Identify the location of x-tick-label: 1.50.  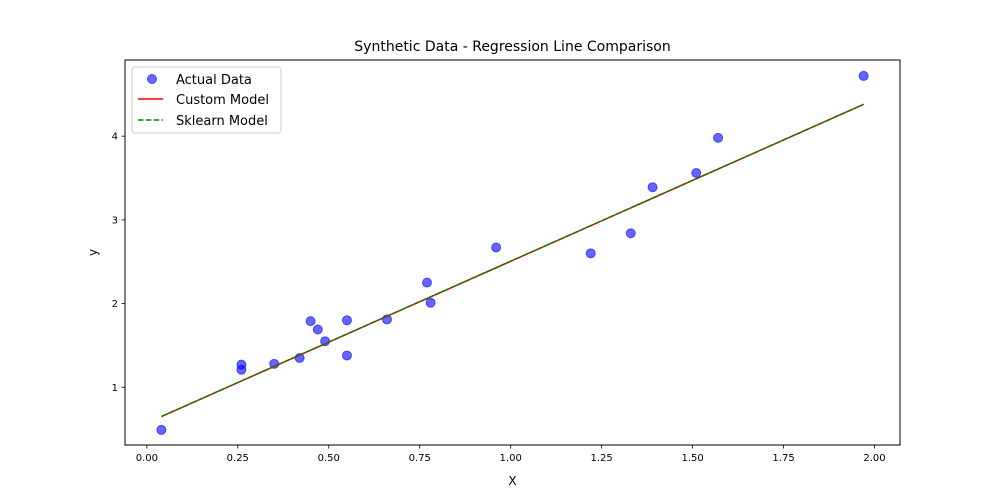
(692, 458).